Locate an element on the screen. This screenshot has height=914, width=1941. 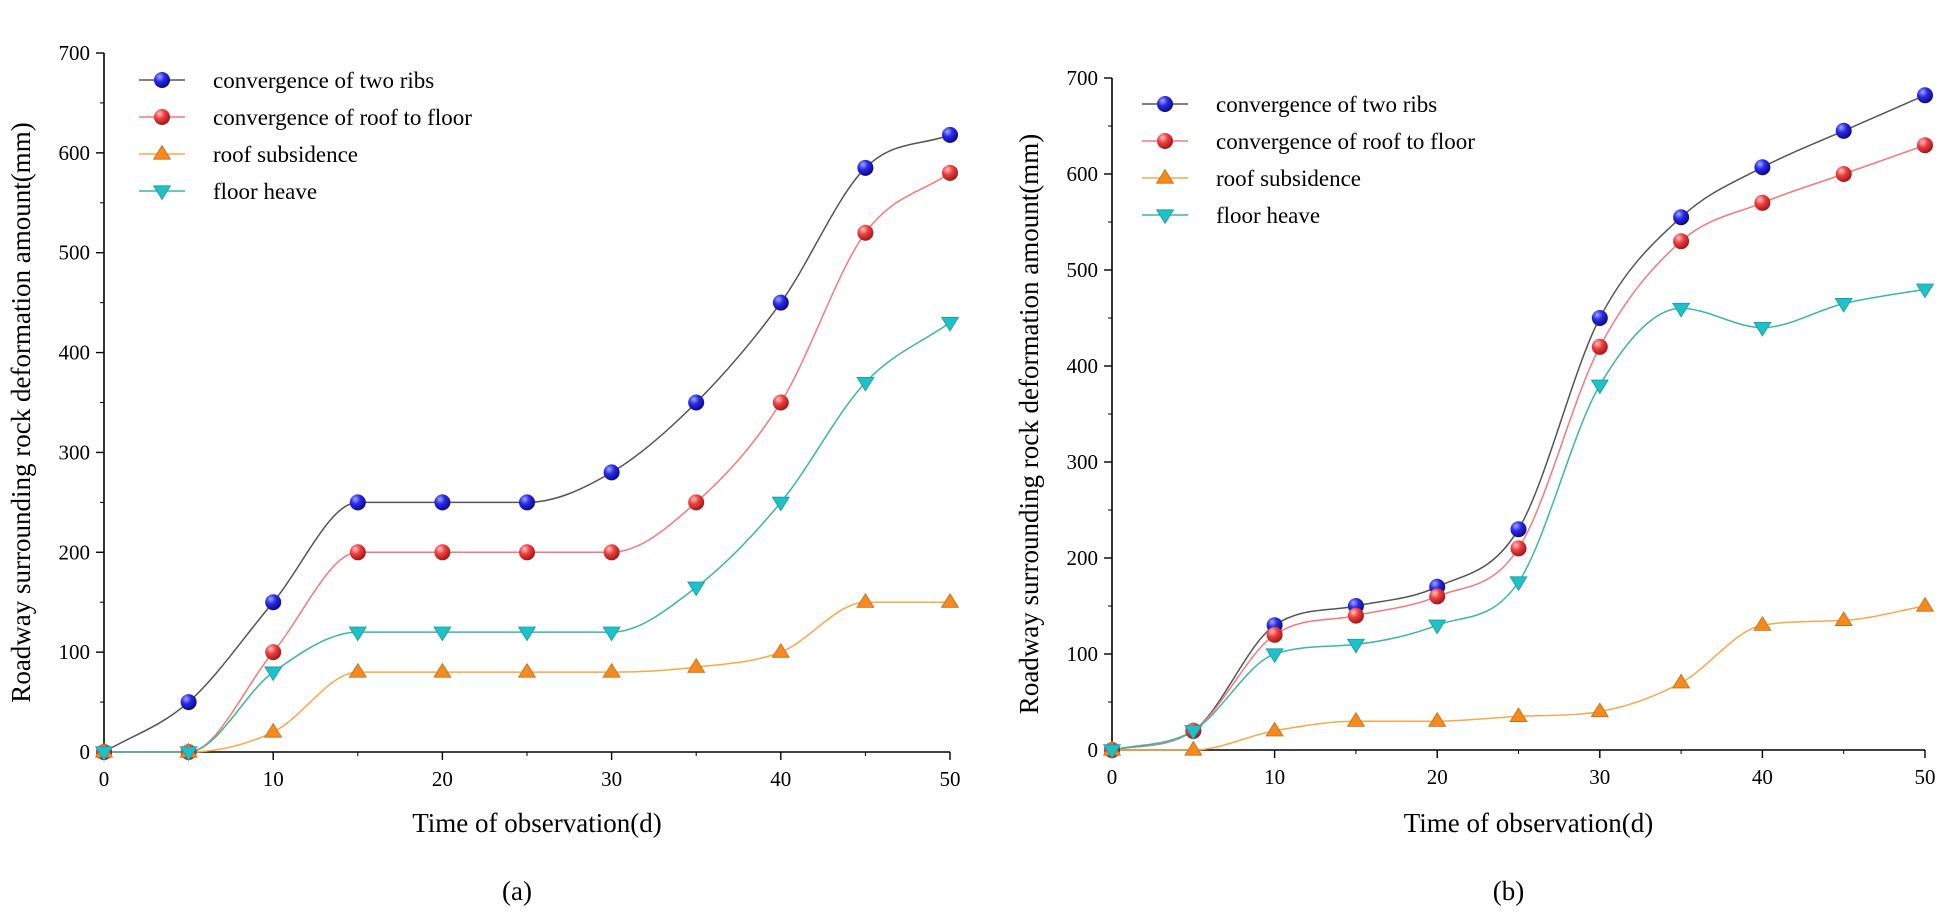
y-tick-label-b: 300 is located at coordinates (1083, 462).